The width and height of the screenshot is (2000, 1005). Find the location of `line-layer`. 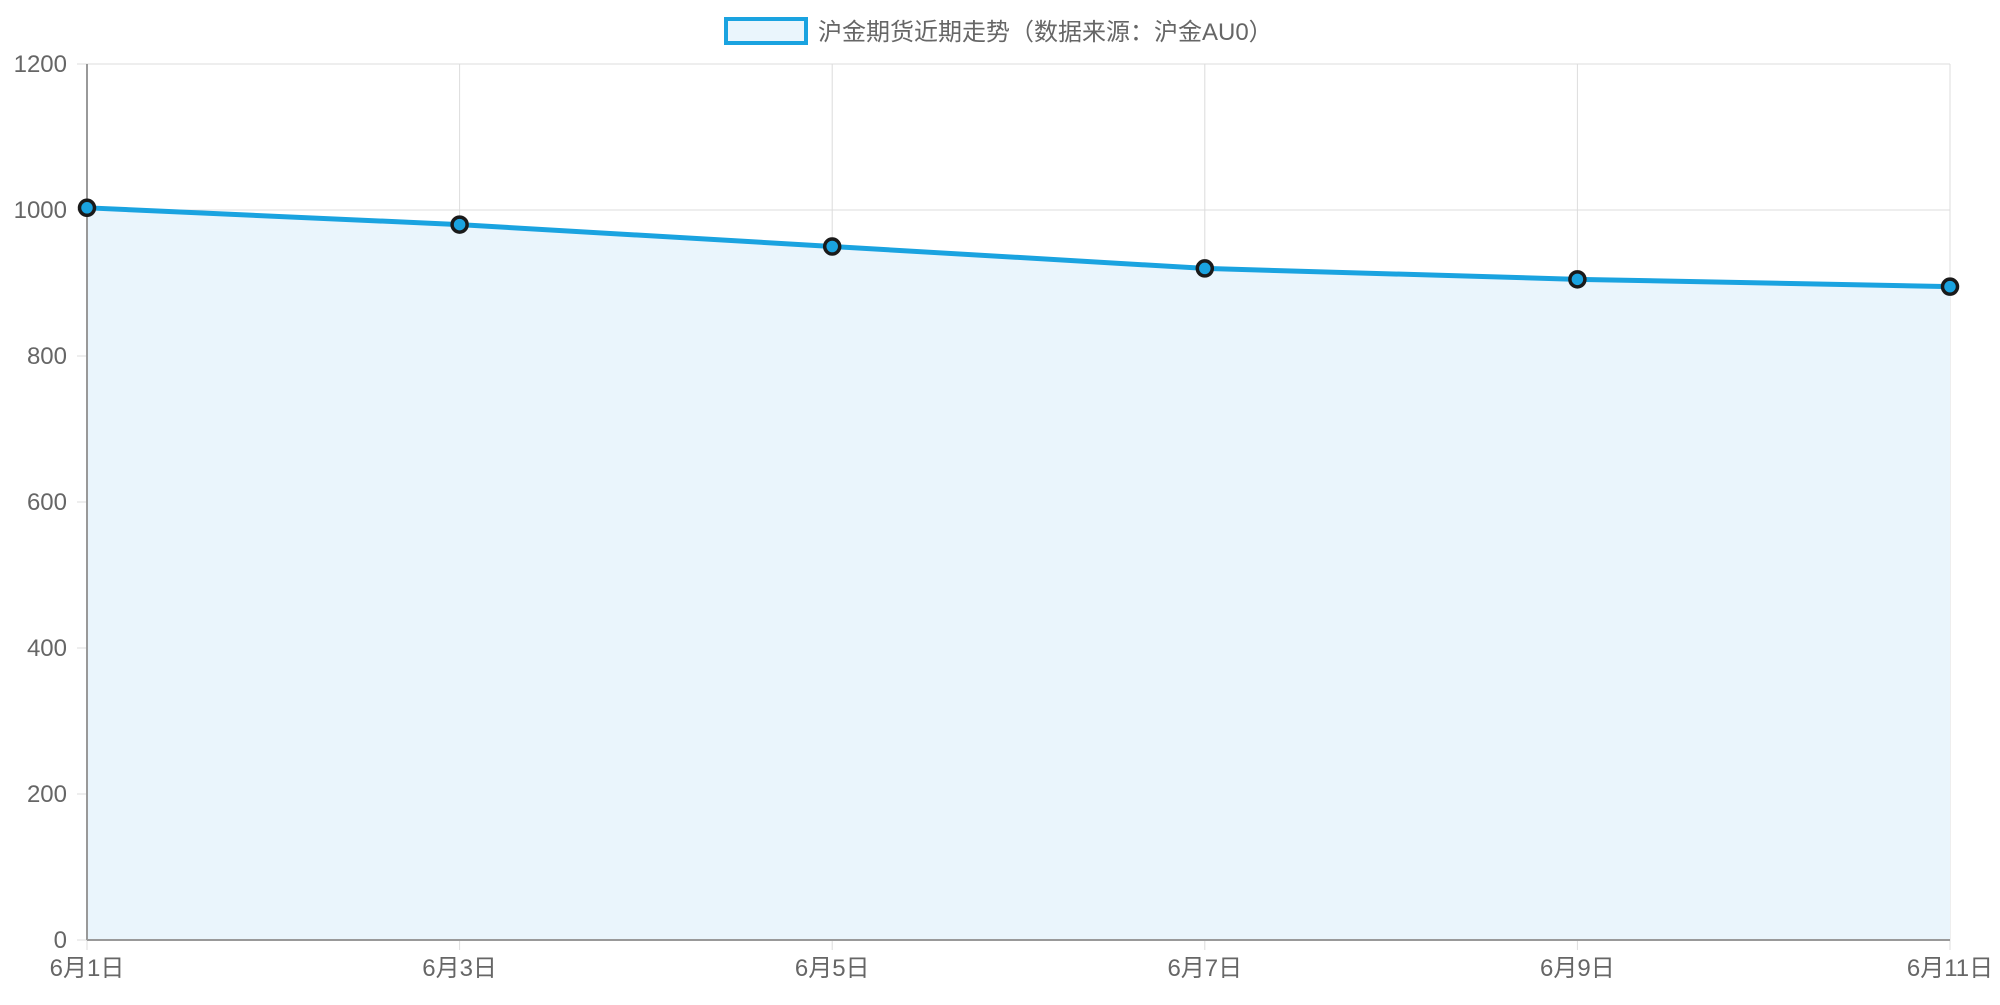

line-layer is located at coordinates (1018, 247).